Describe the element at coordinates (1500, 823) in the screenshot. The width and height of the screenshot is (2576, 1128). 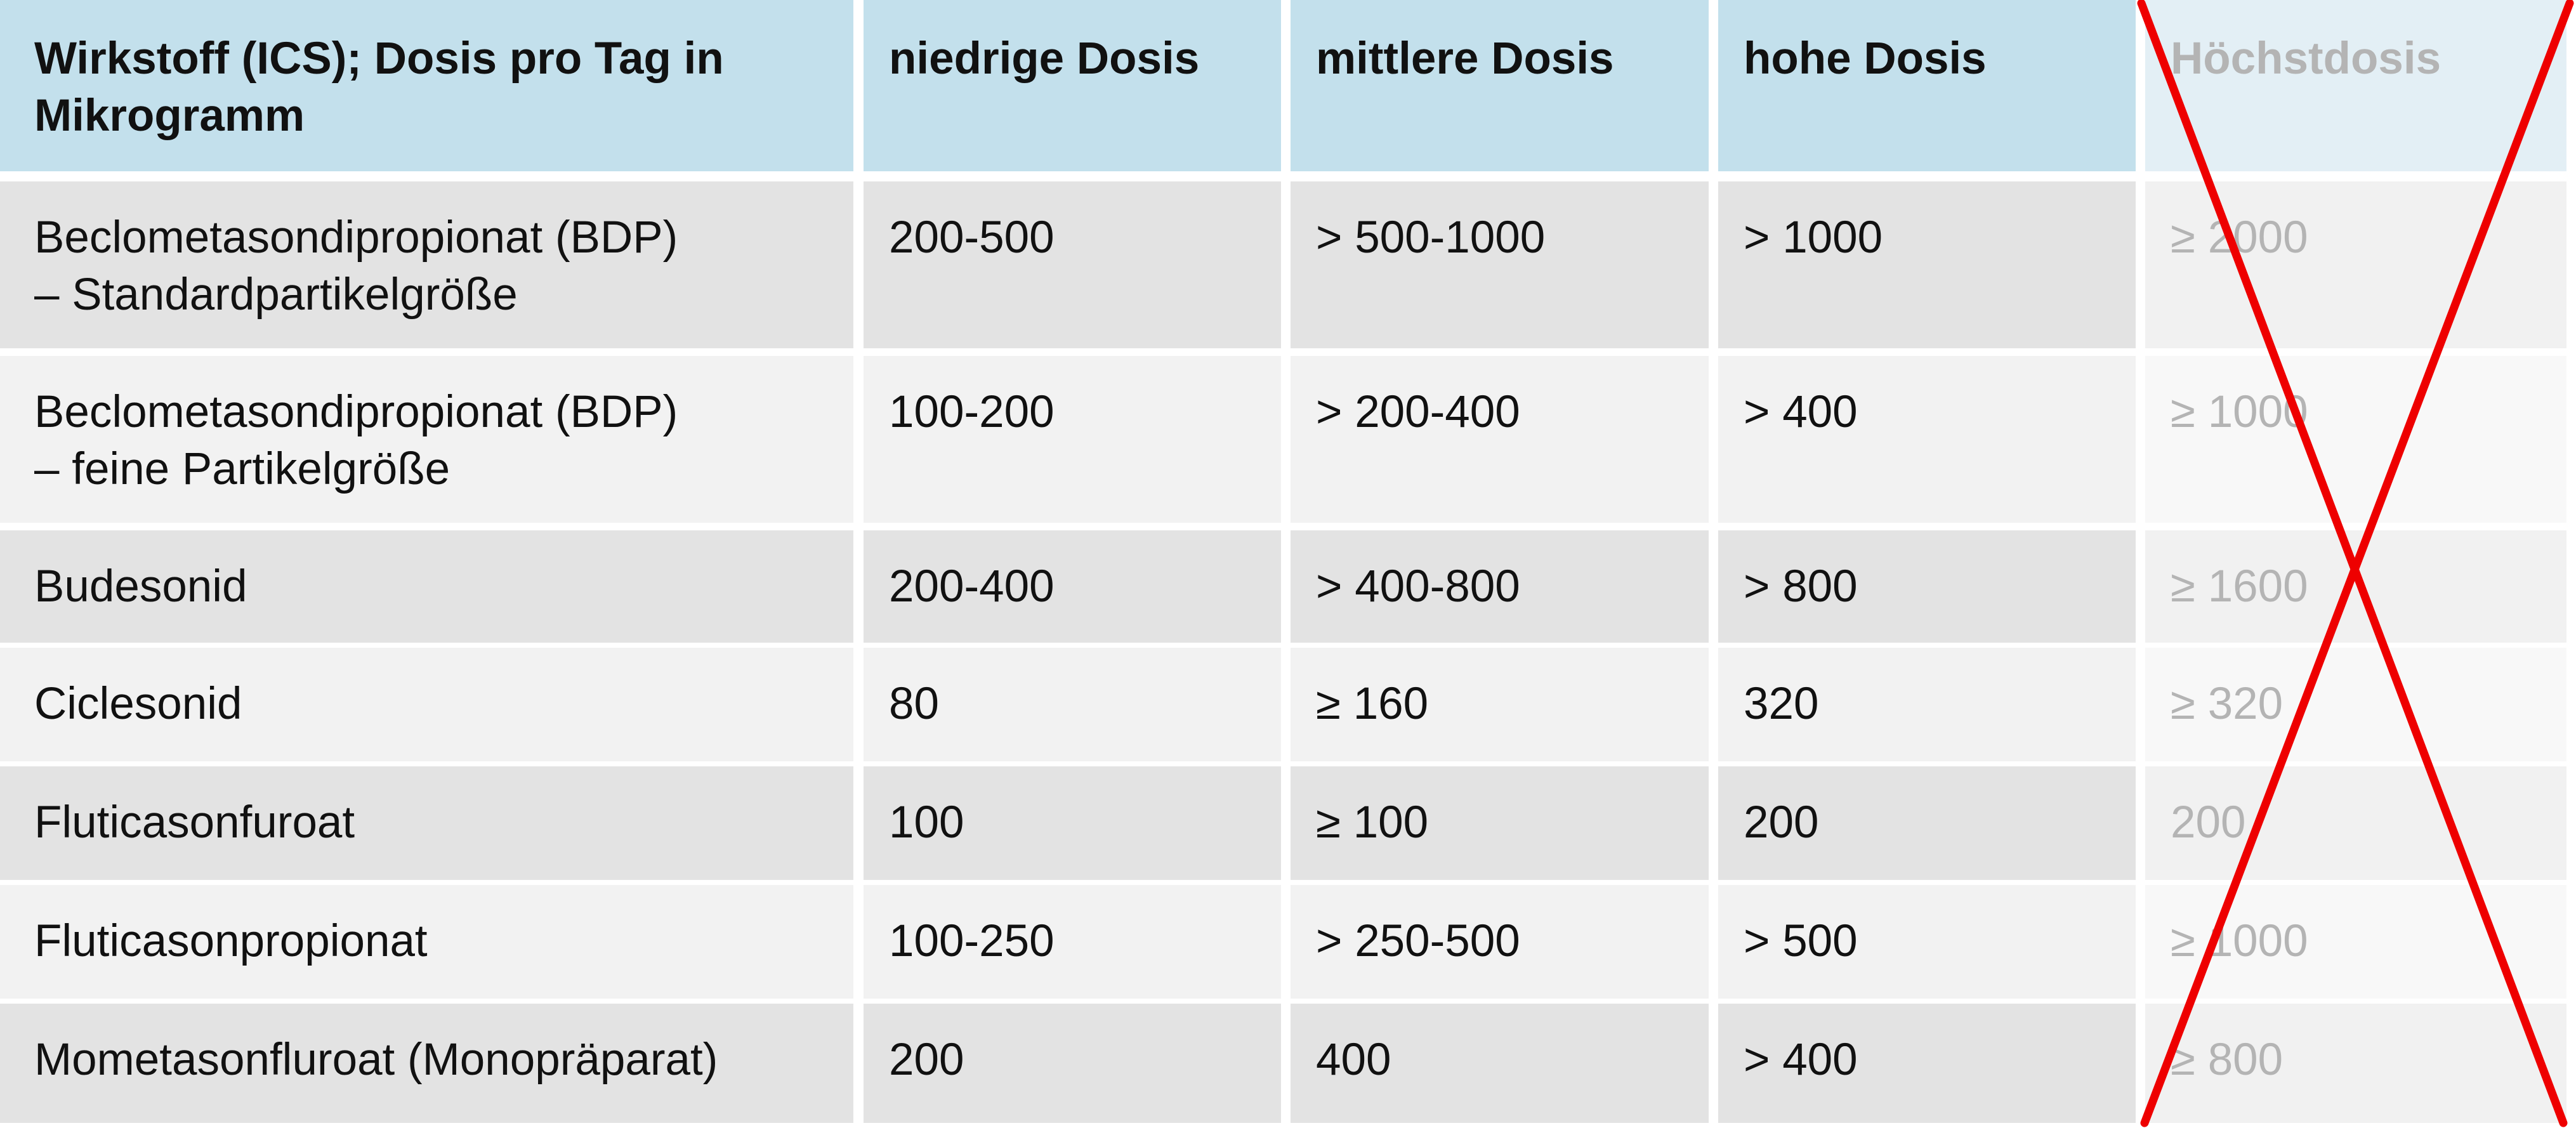
I see `table-cell: ≥ 100` at that location.